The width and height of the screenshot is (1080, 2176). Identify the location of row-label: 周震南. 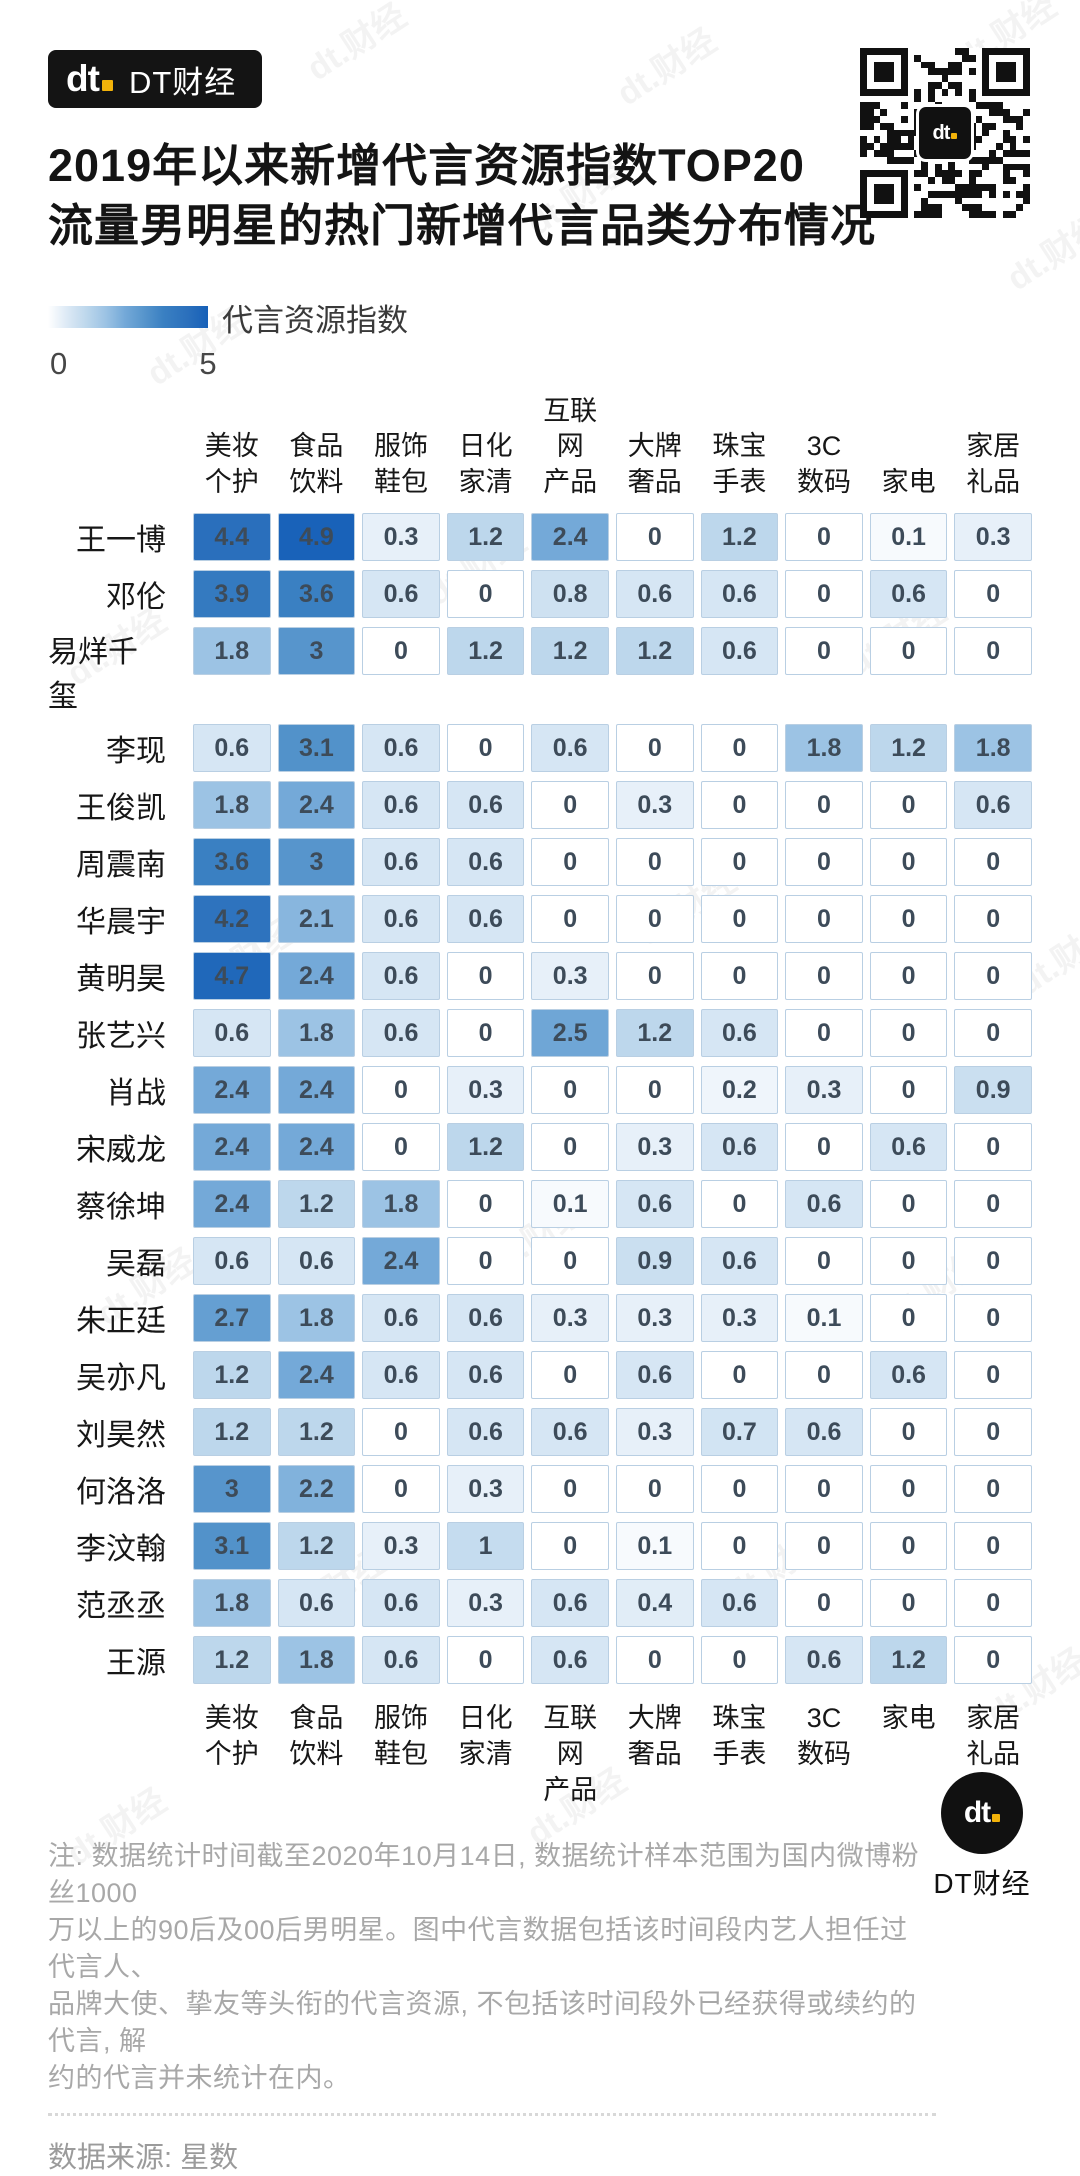
(121, 866).